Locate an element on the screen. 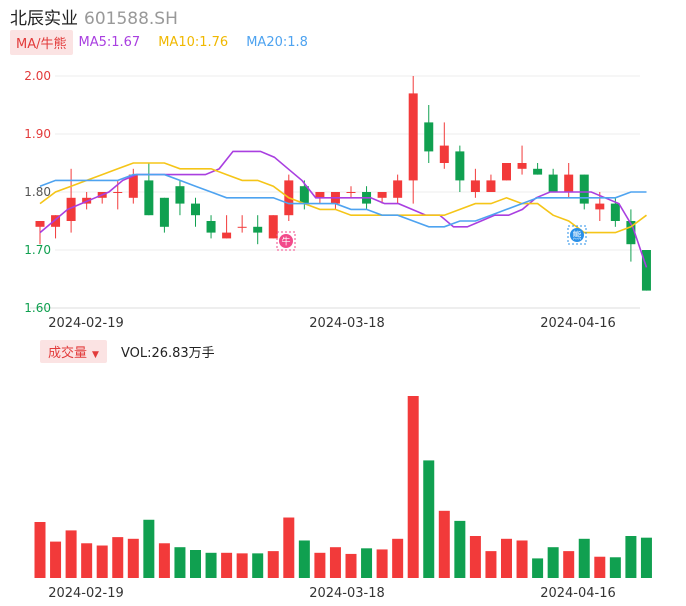 The height and width of the screenshot is (606, 686). stock-name: 北辰实业 is located at coordinates (44, 19).